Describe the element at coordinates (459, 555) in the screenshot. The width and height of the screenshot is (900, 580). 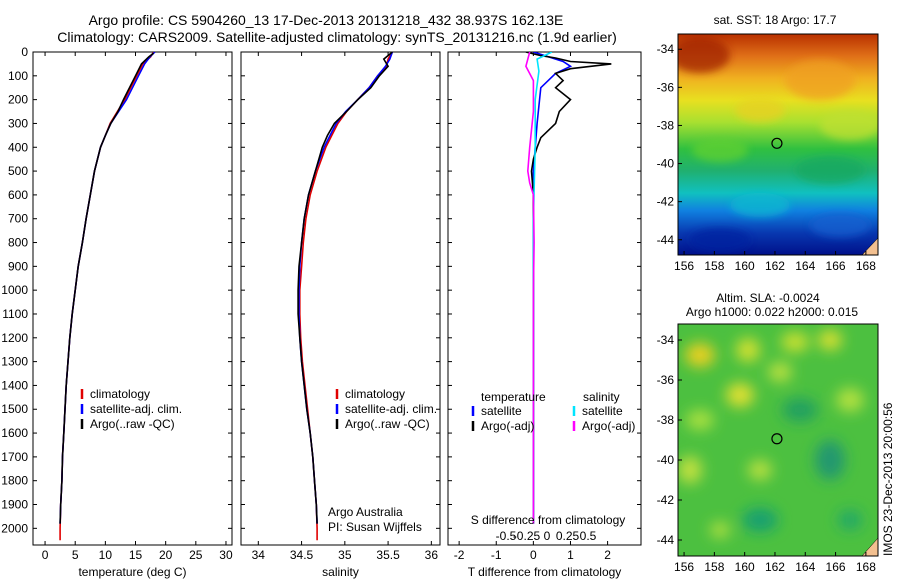
I see `x-tick-label: -2` at that location.